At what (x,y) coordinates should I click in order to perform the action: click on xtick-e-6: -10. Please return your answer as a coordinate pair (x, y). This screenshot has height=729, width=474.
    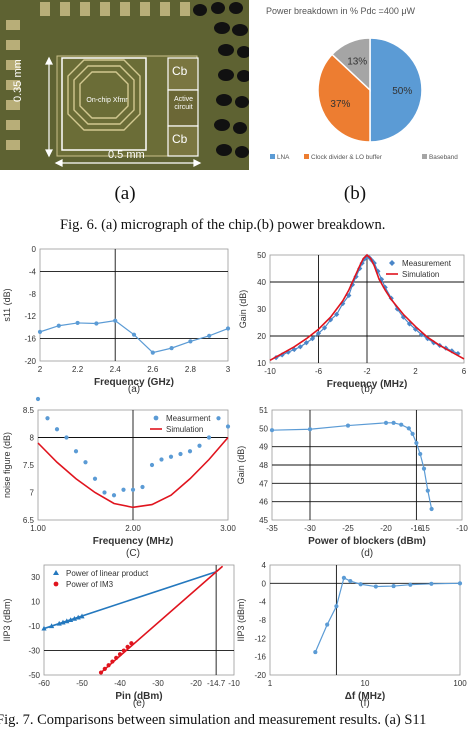
    Looking at the image, I should click on (234, 683).